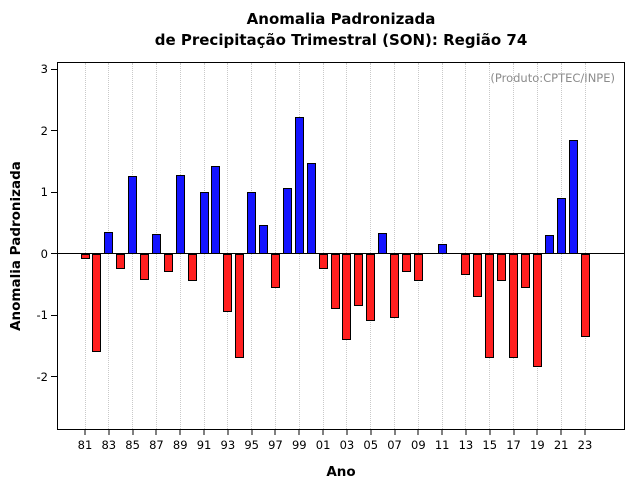  Describe the element at coordinates (204, 445) in the screenshot. I see `x-tick-label-91: 91` at that location.